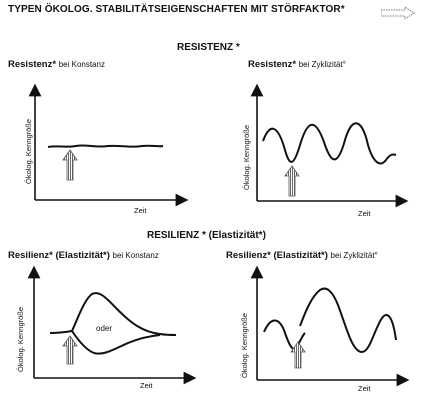 This screenshot has width=422, height=401. Describe the element at coordinates (206, 235) in the screenshot. I see `section-resilienz: RESILIENZ * (Elastizität*)` at that location.